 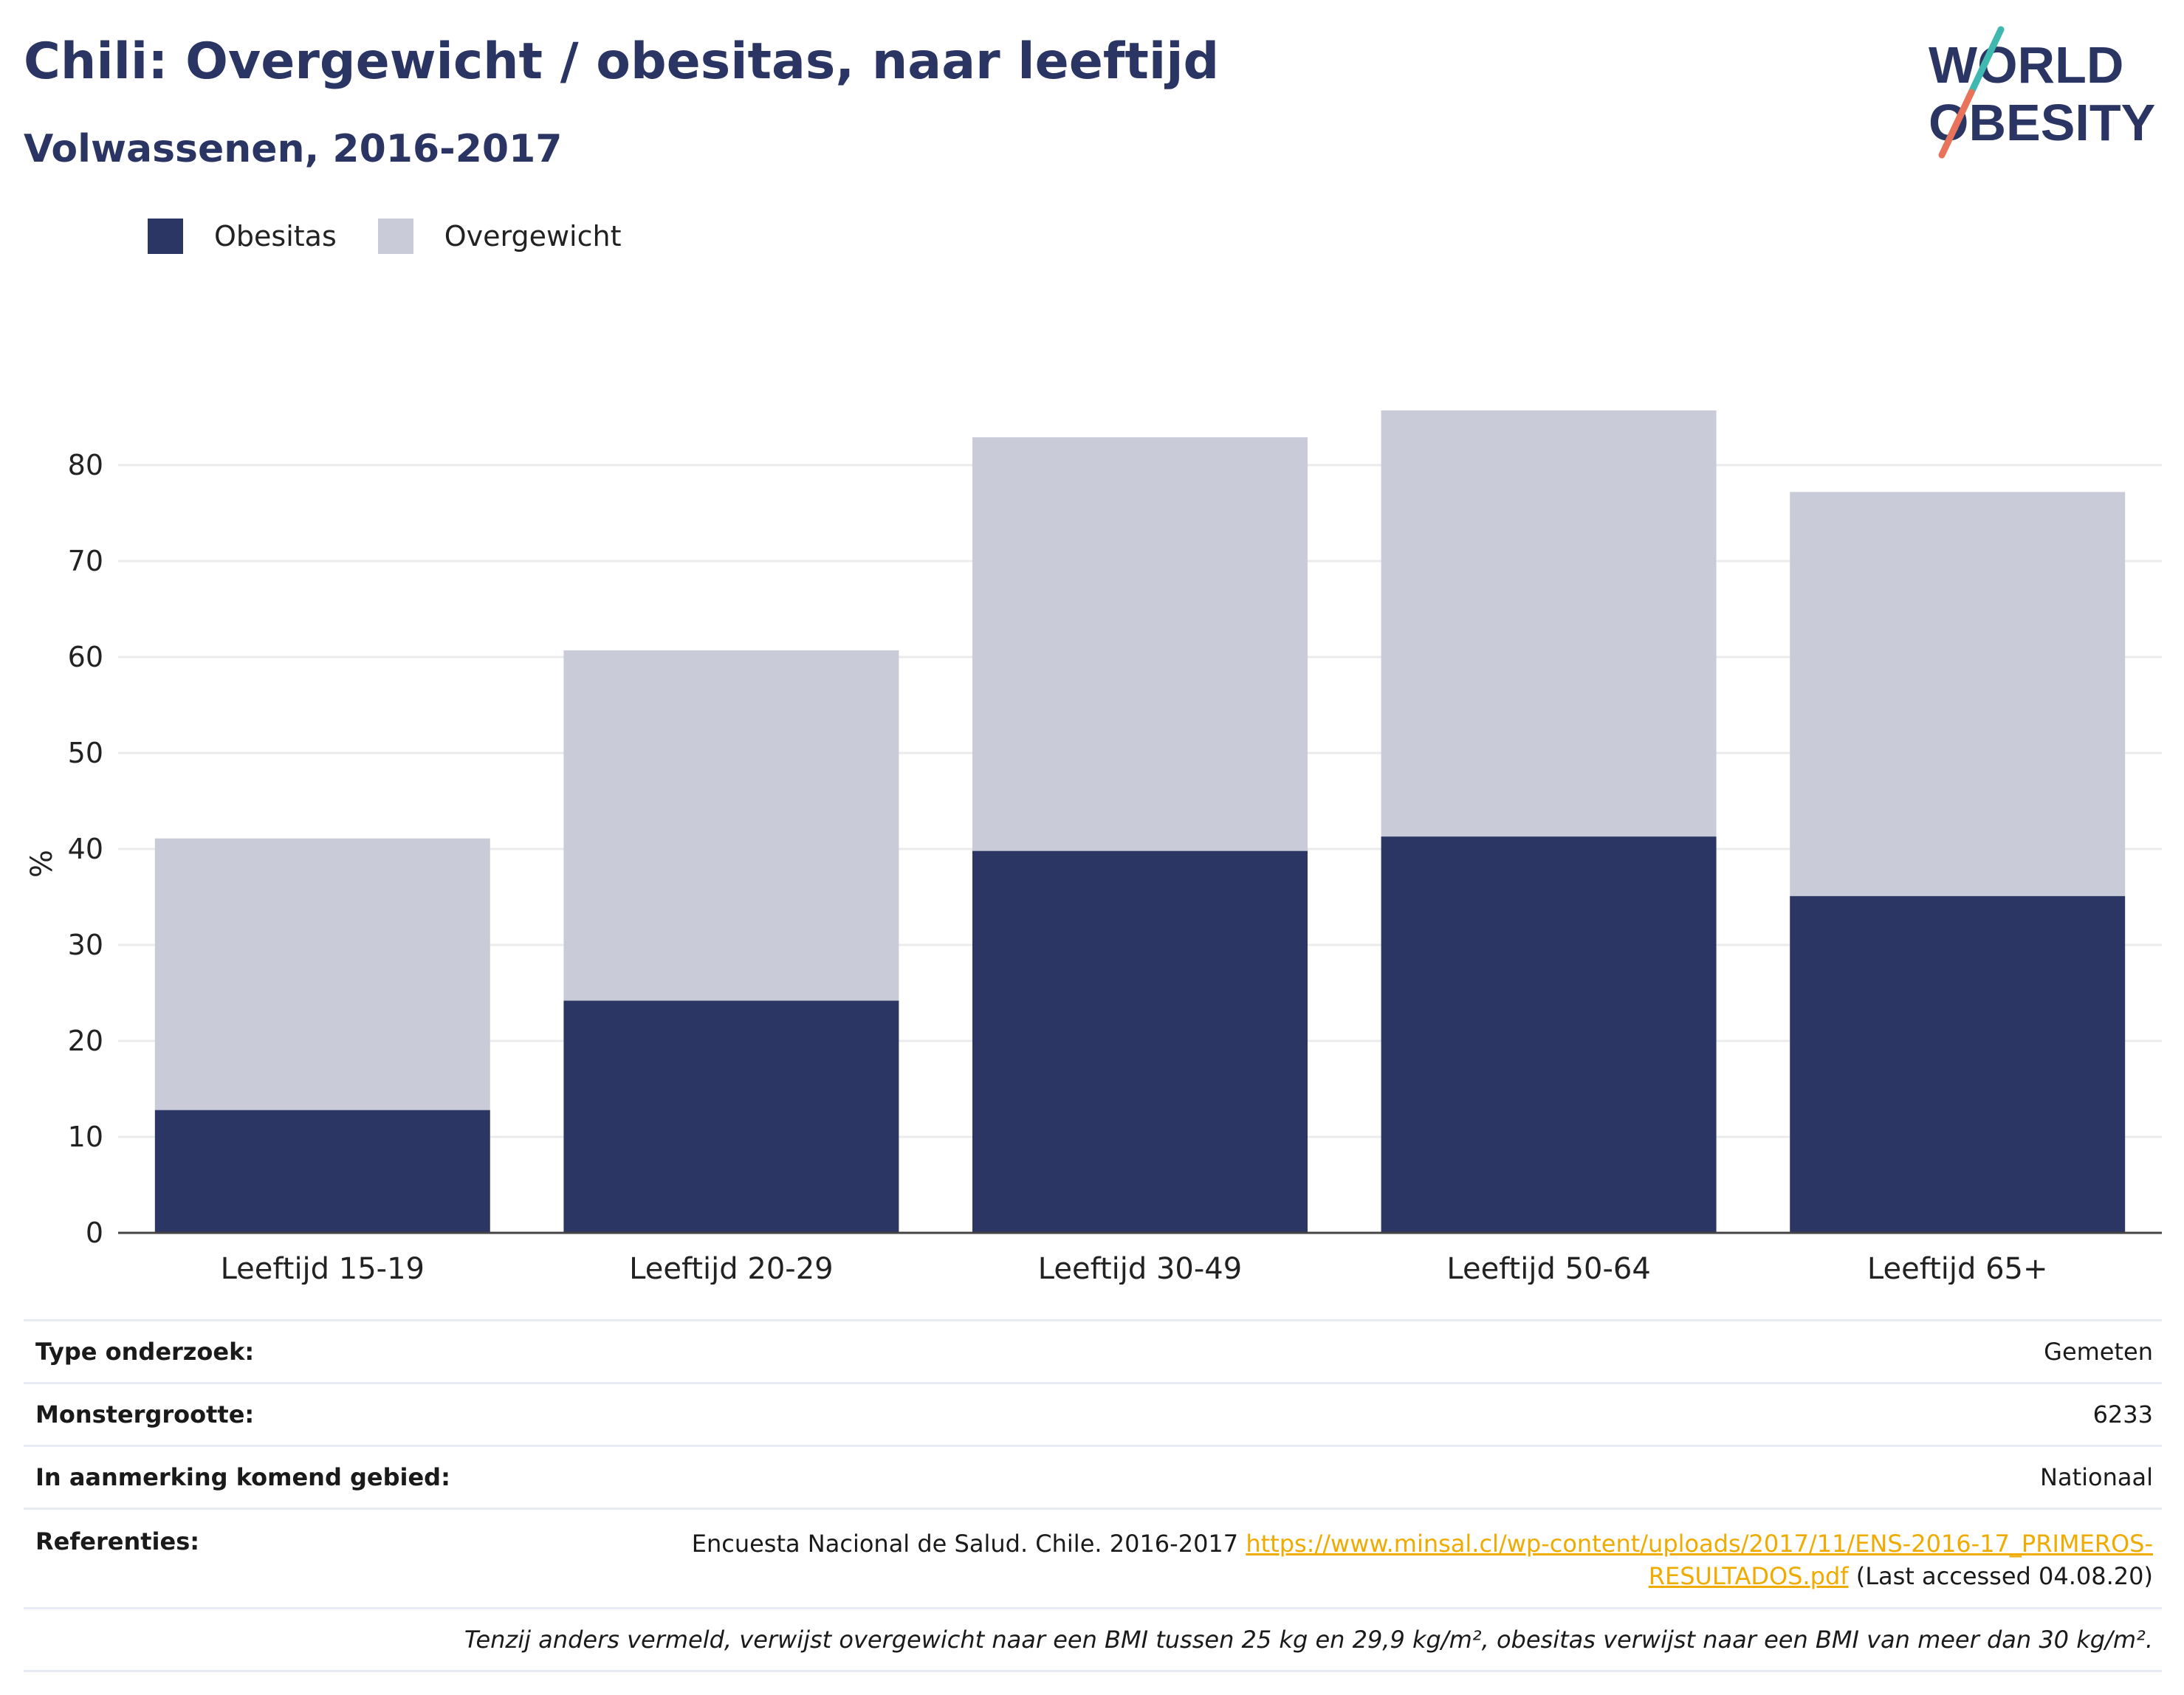 What do you see at coordinates (1140, 1268) in the screenshot?
I see `x-tick-label: Leeftijd 30-49` at bounding box center [1140, 1268].